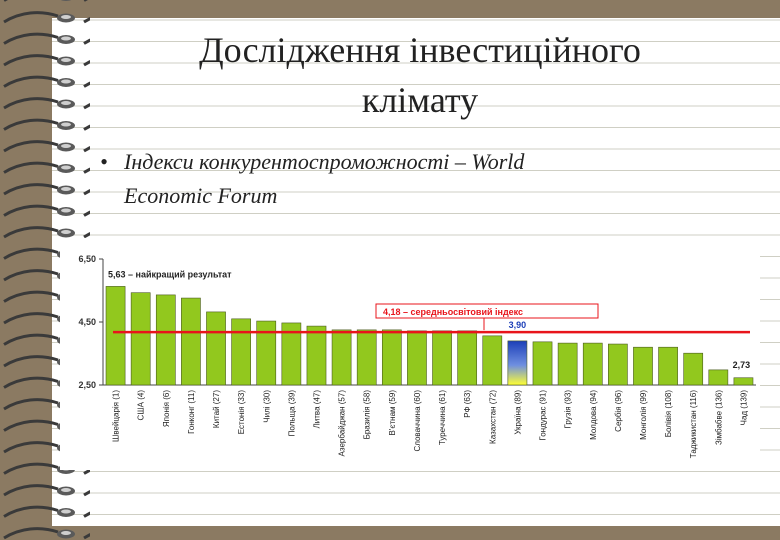 This screenshot has width=780, height=540. I want to click on x-tick-label: Грузія (93), so click(568, 409).